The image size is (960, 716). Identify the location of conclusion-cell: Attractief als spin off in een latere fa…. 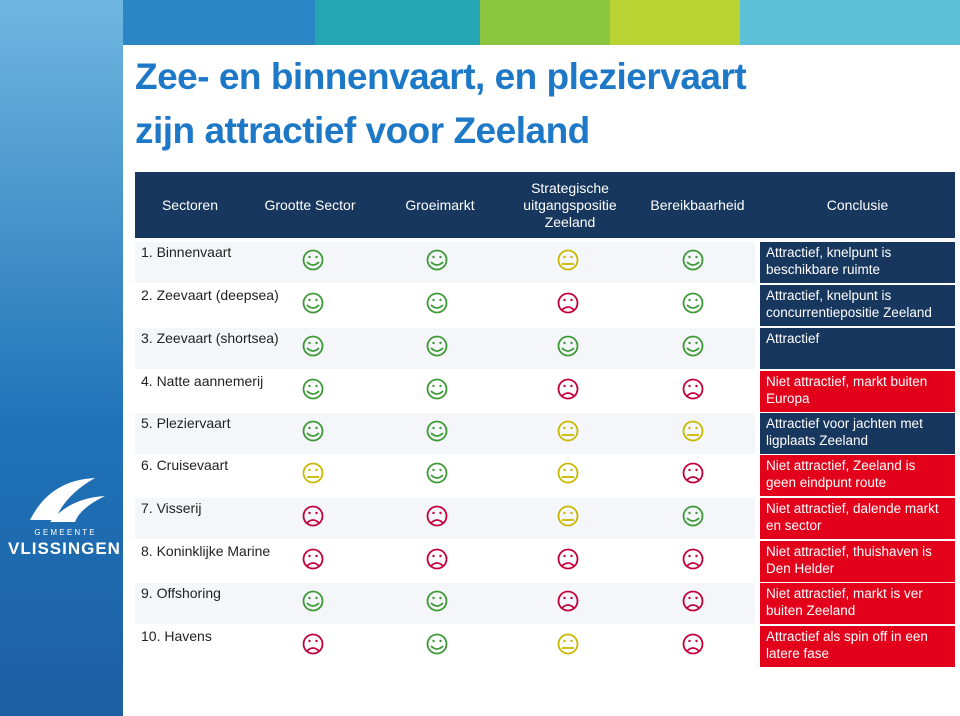
(857, 646).